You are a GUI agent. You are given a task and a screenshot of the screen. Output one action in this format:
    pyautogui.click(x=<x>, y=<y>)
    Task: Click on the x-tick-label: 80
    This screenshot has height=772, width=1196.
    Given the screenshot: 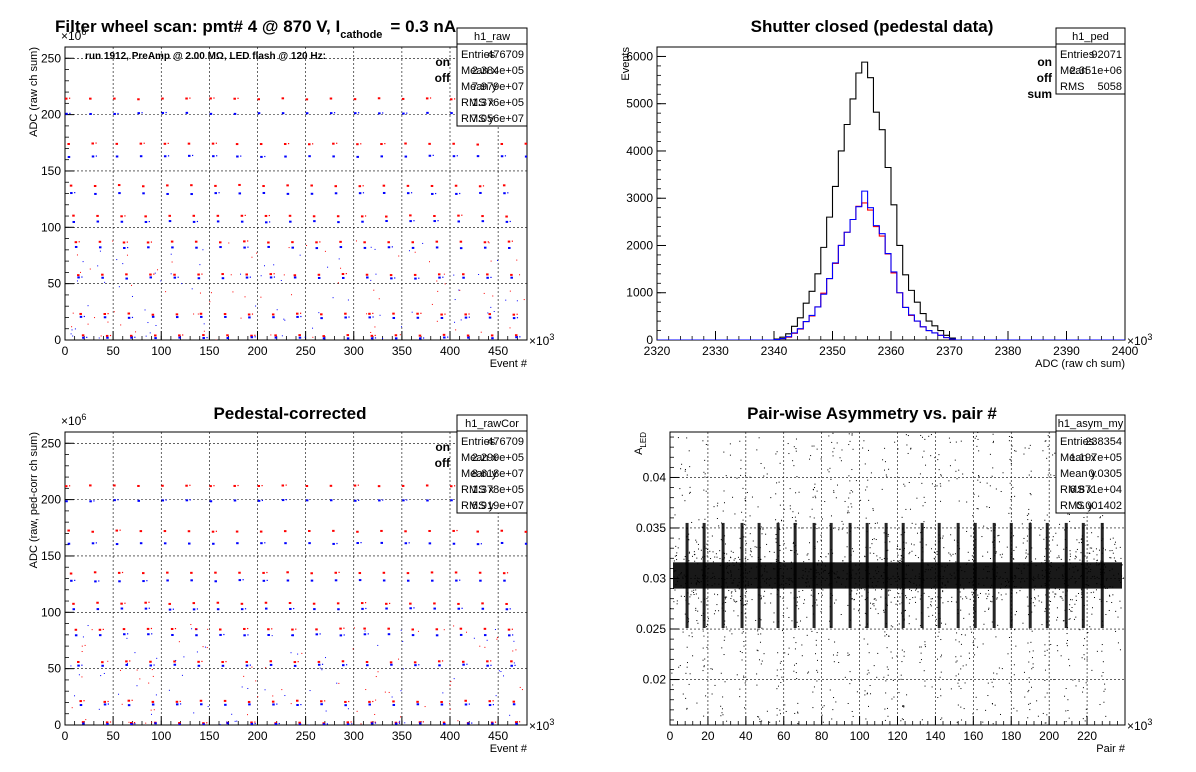 What is the action you would take?
    pyautogui.click(x=822, y=736)
    